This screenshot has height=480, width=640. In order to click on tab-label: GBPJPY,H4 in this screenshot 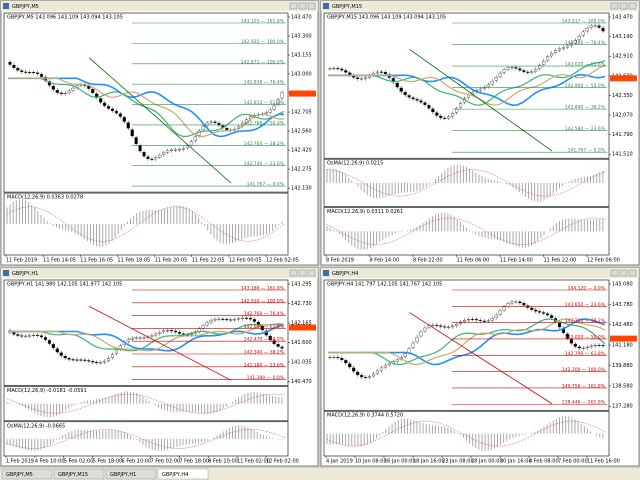, I will do `click(175, 475)`.